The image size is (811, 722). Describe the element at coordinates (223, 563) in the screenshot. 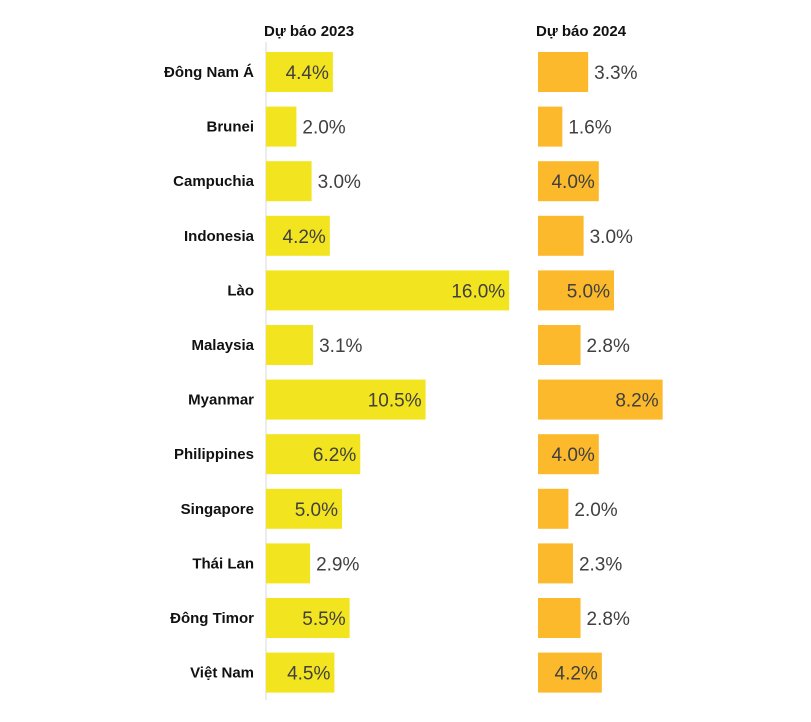

I see `category-label: Thái Lan` at that location.